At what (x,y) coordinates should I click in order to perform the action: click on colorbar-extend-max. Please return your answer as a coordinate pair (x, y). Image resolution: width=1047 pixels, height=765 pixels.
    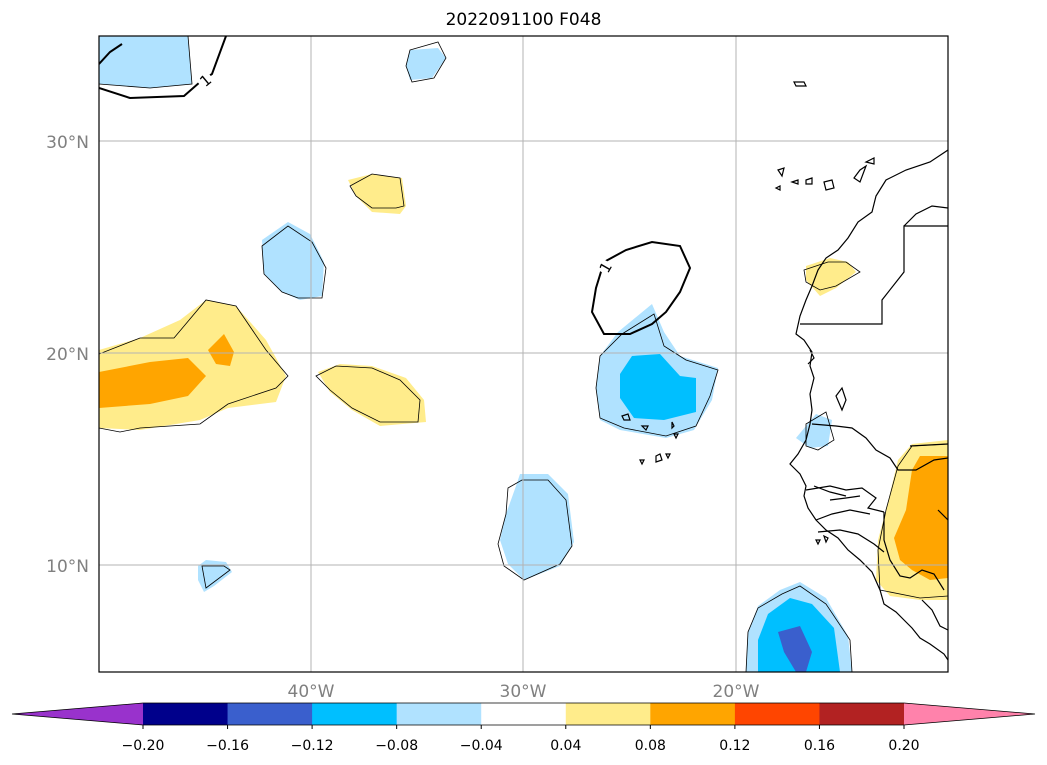
    Looking at the image, I should click on (969, 714).